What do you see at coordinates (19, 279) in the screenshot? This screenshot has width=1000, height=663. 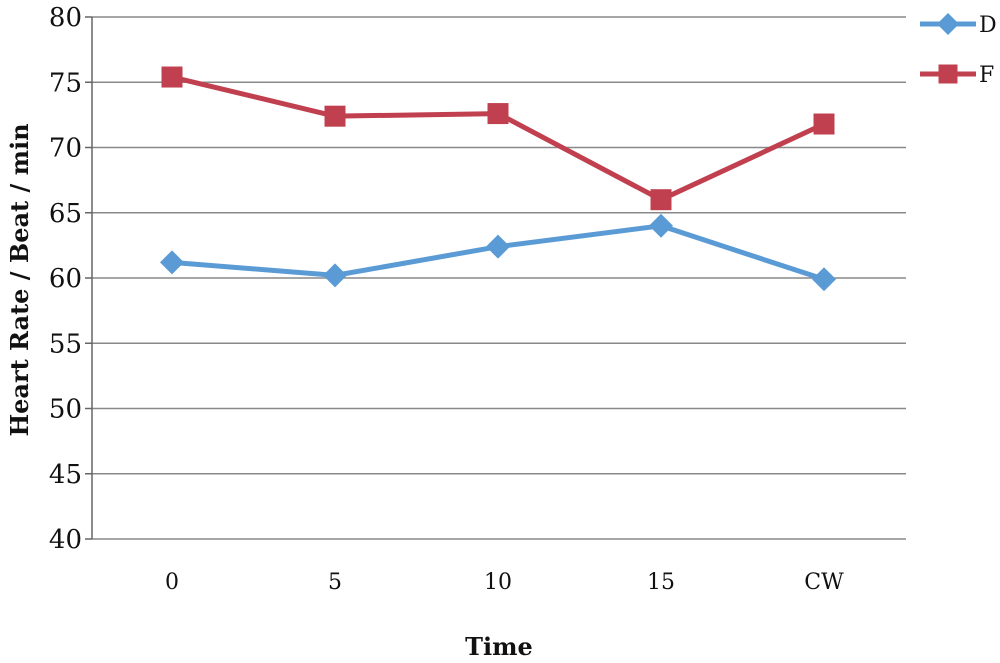 I see `y-axis-title: Heart Rate / Beat / min` at bounding box center [19, 279].